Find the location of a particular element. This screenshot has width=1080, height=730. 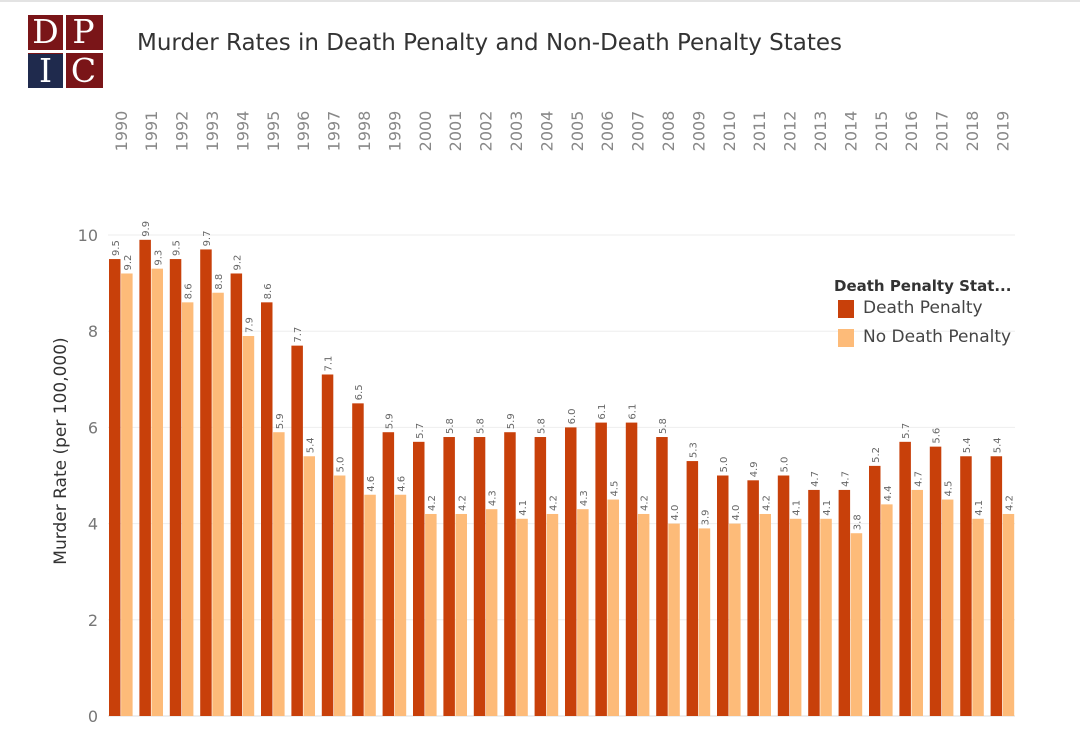

bar-death-penalty-2012 is located at coordinates (783, 595).